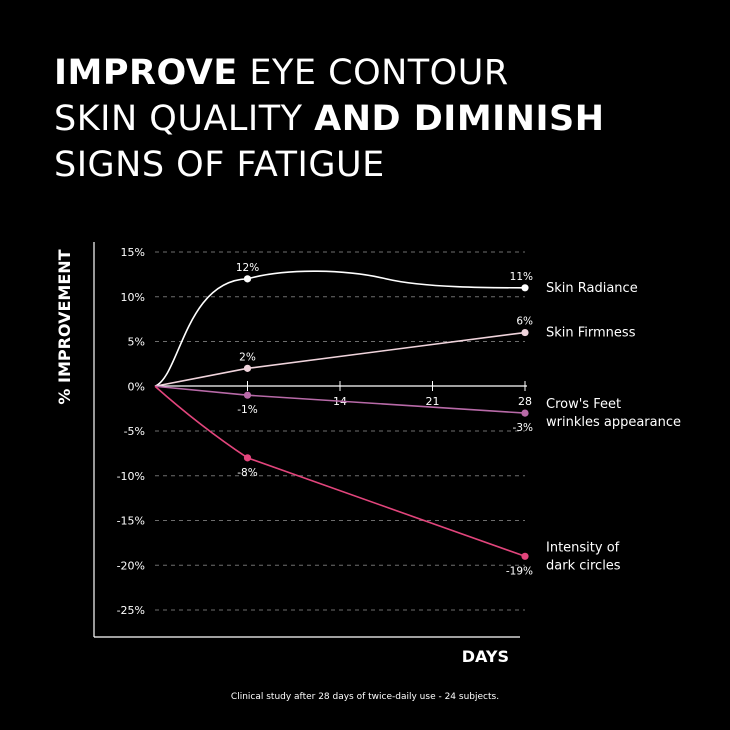 This screenshot has width=730, height=730. Describe the element at coordinates (583, 404) in the screenshot. I see `series-label: Crow's Feet` at that location.